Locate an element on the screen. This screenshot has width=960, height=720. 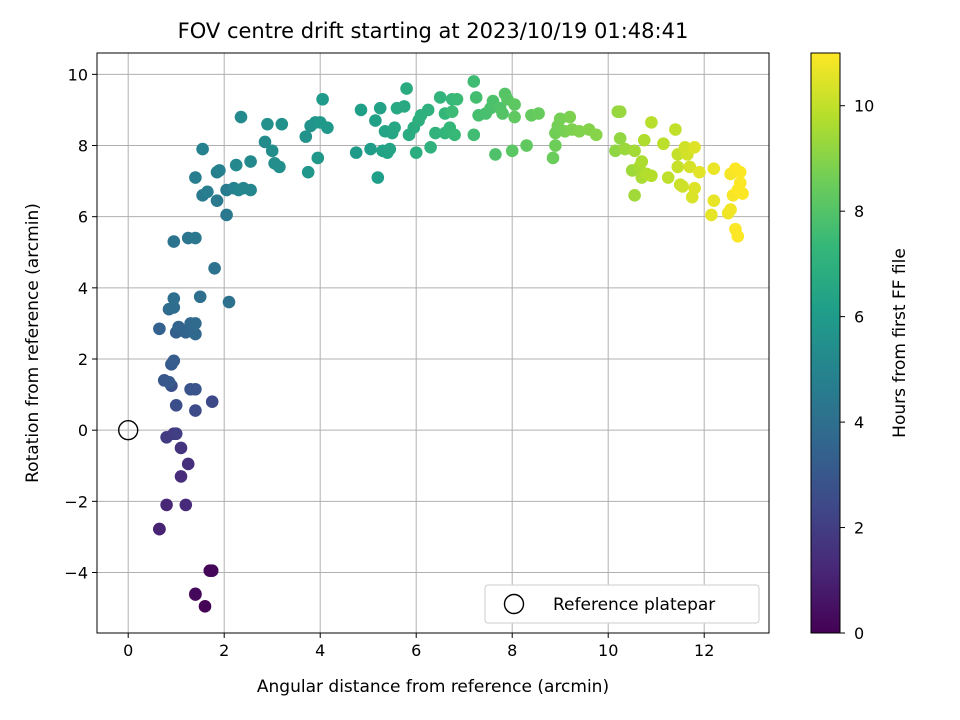
colorbar-ticks: 0 2 4 6 8 10 is located at coordinates (857, 370).